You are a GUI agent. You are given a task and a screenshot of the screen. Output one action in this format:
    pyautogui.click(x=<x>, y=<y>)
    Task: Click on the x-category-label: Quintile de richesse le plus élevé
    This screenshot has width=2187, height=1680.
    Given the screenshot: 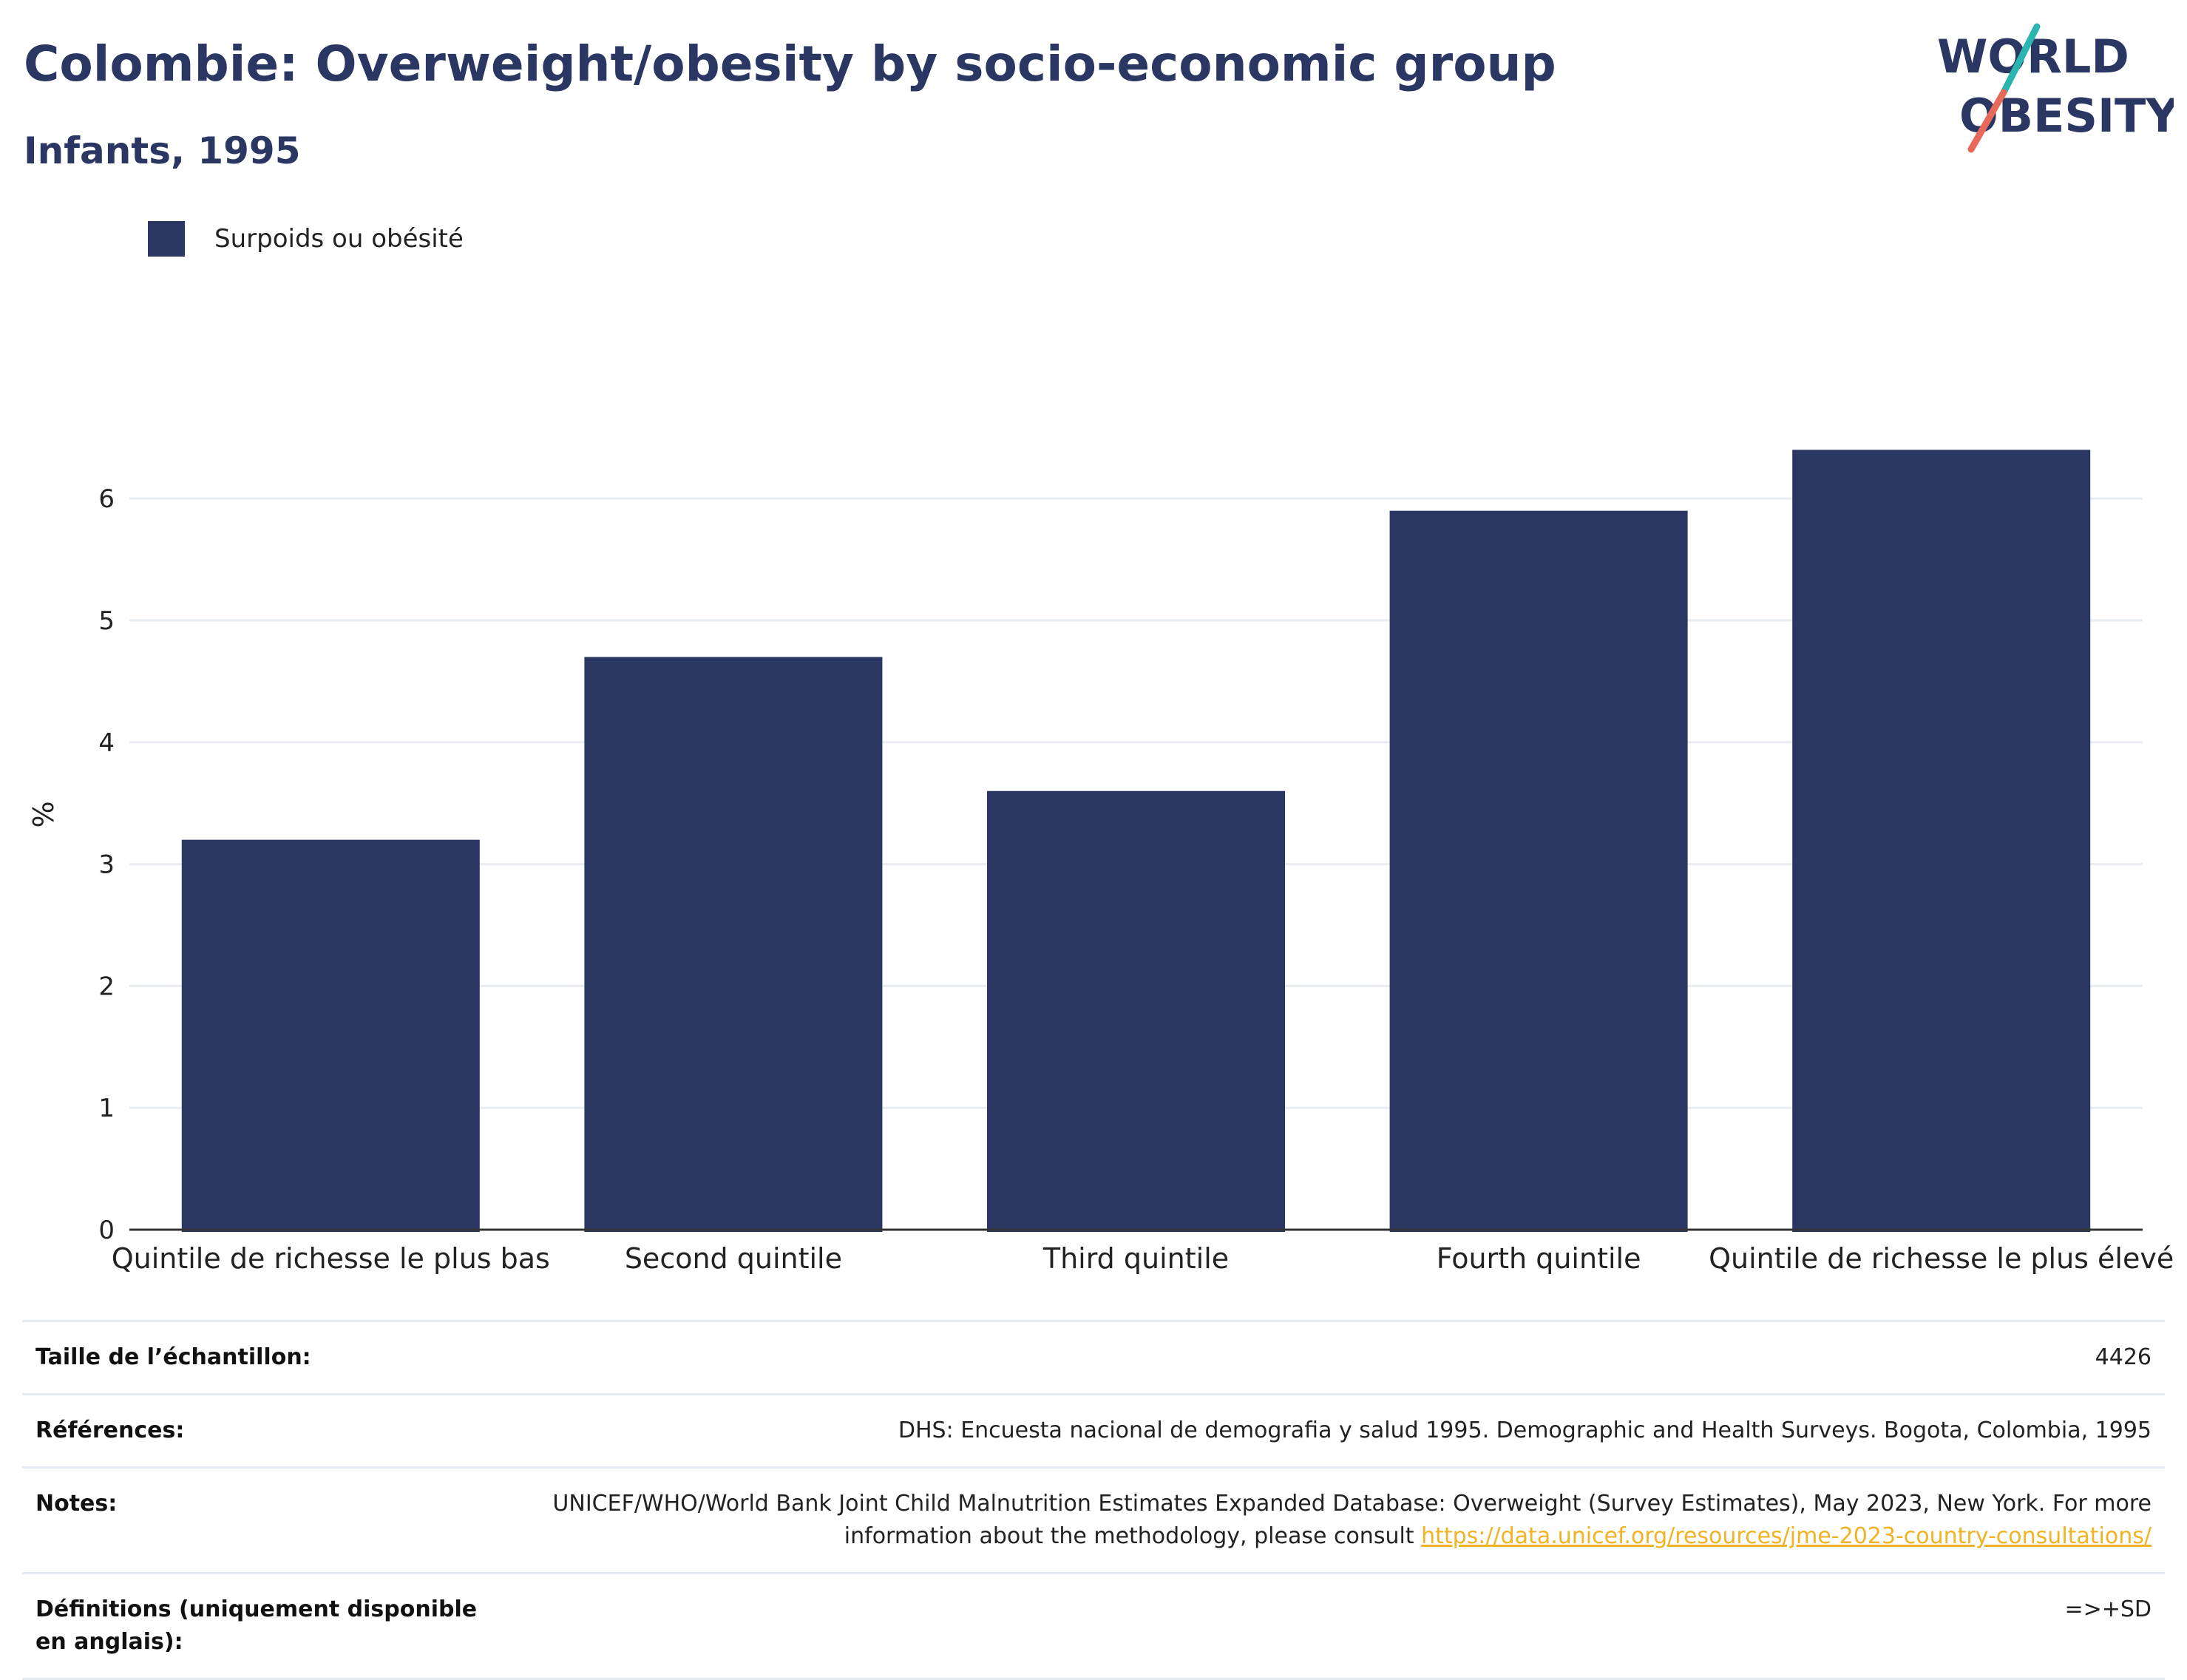 What is the action you would take?
    pyautogui.click(x=1941, y=1259)
    